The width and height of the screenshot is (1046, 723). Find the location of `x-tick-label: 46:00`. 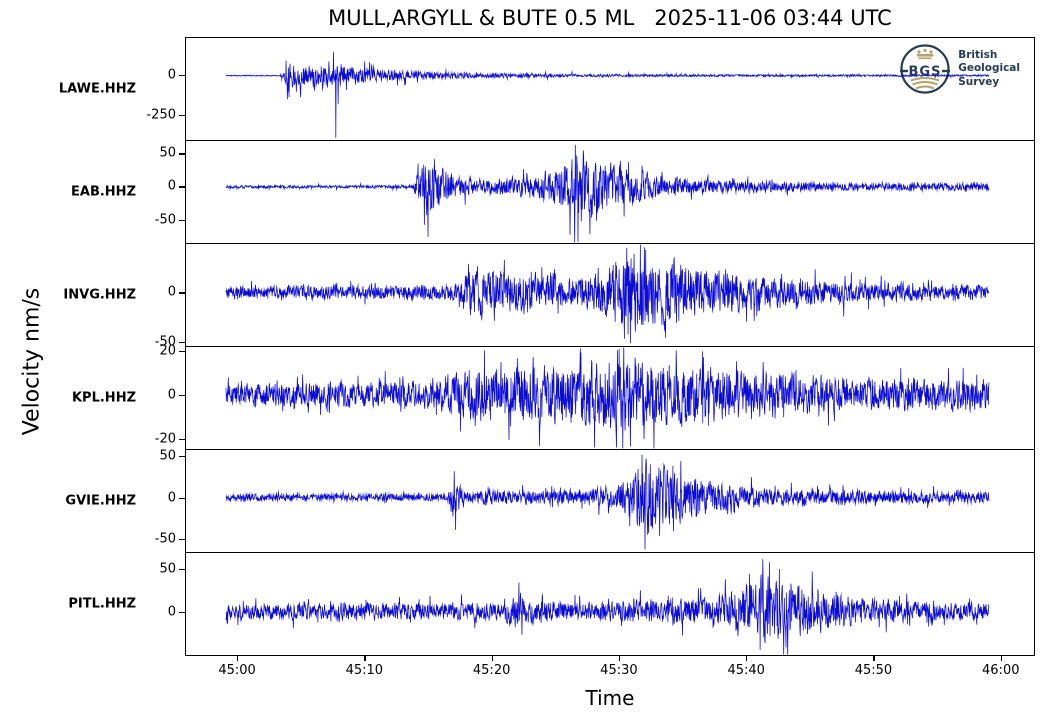

x-tick-label: 46:00 is located at coordinates (1001, 670).